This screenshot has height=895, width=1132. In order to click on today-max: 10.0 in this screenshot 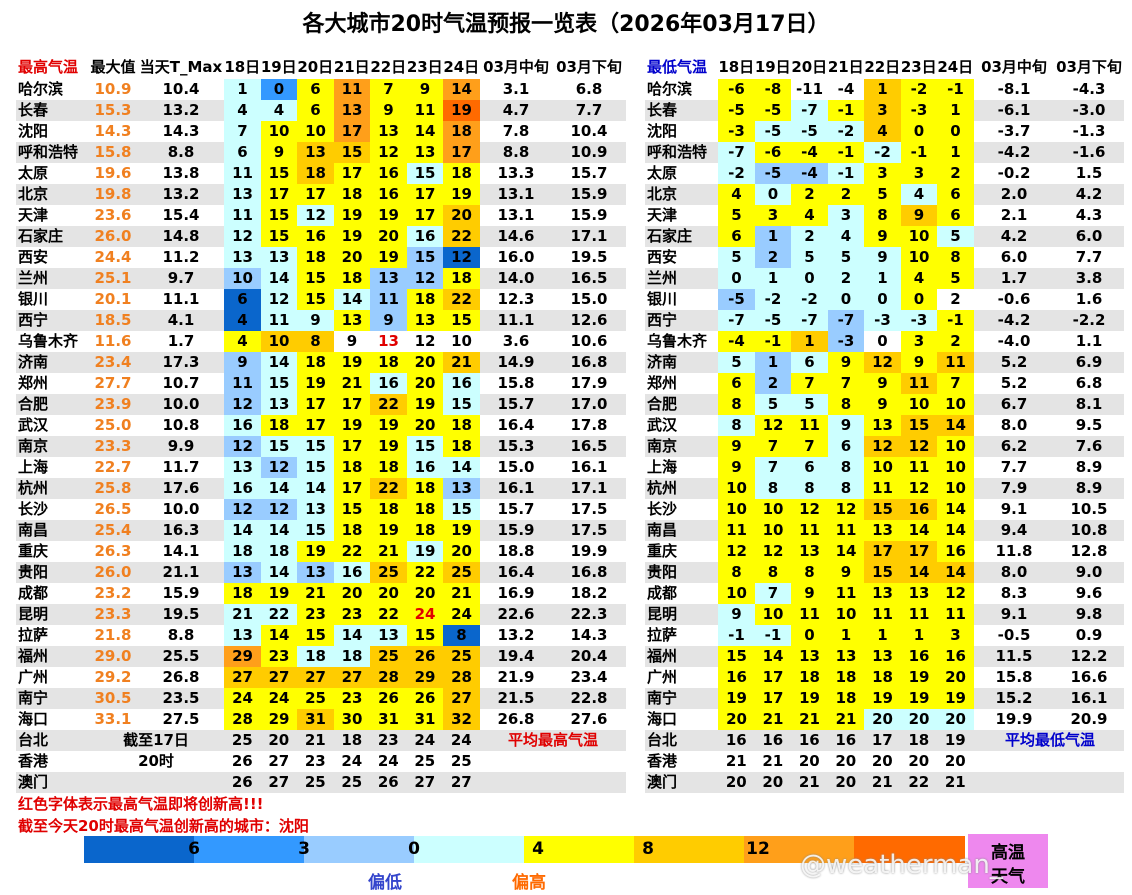, I will do `click(181, 404)`.